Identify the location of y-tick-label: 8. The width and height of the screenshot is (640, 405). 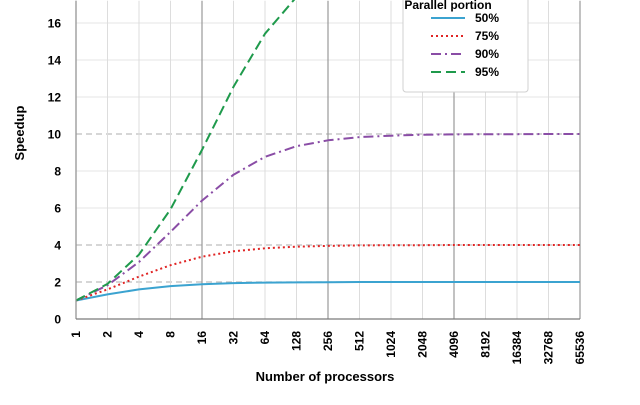
(57, 172).